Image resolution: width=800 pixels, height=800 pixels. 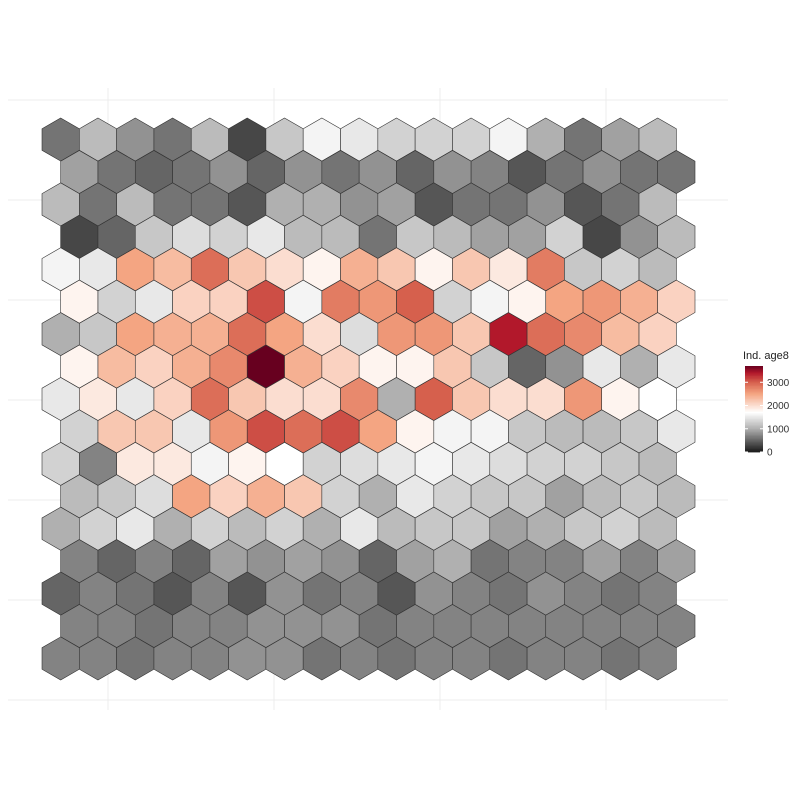 I want to click on legend-tick-label: 1000, so click(x=778, y=429).